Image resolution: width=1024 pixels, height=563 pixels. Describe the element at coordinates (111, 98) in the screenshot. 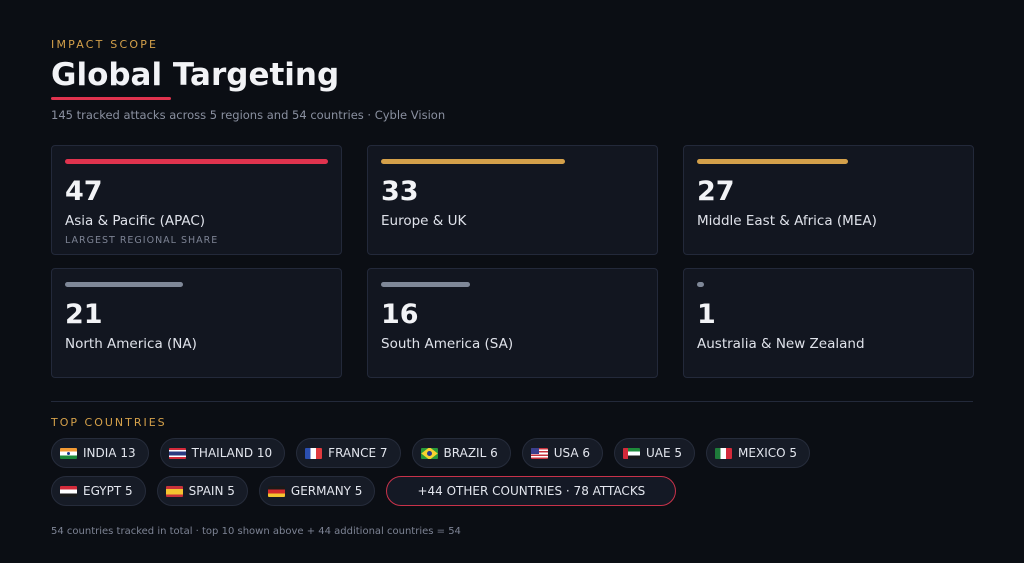

I see `title-underline` at that location.